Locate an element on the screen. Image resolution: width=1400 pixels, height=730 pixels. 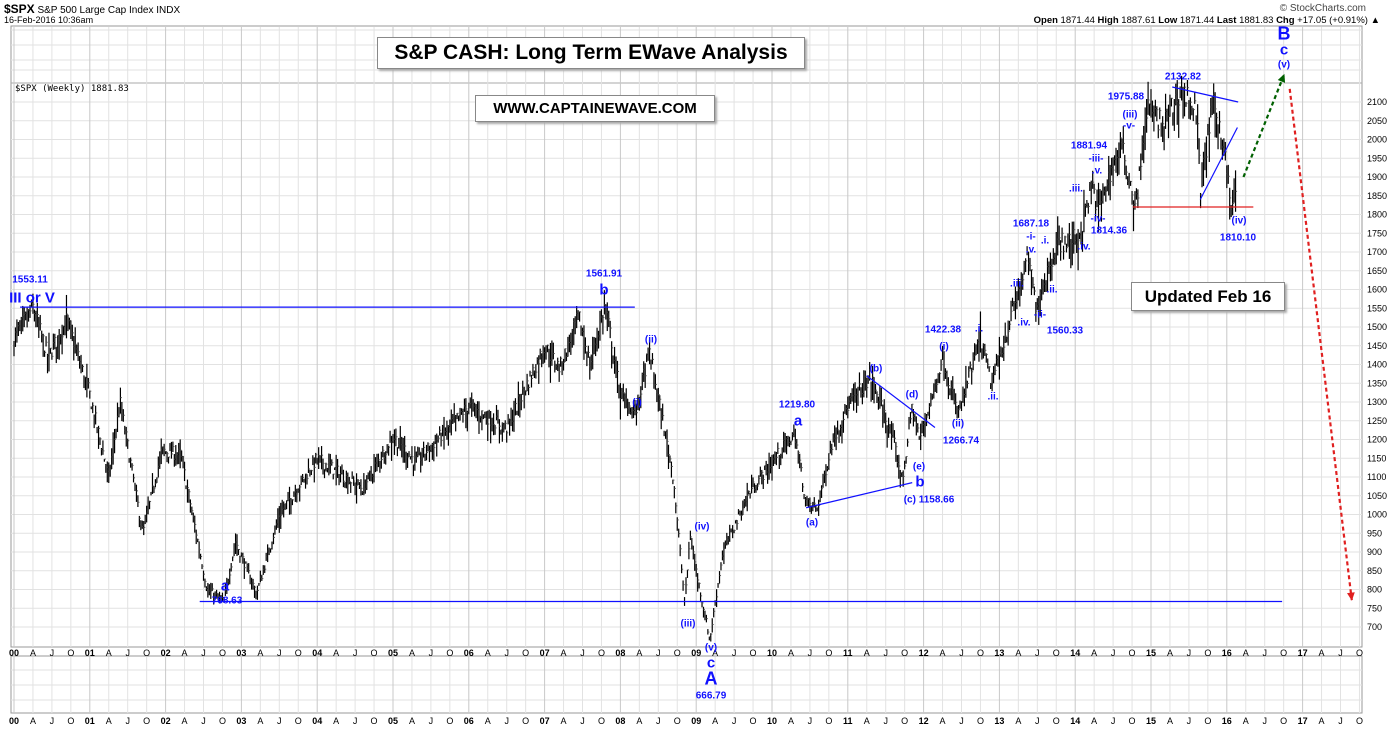
wave-label: .iv. is located at coordinates (1024, 323).